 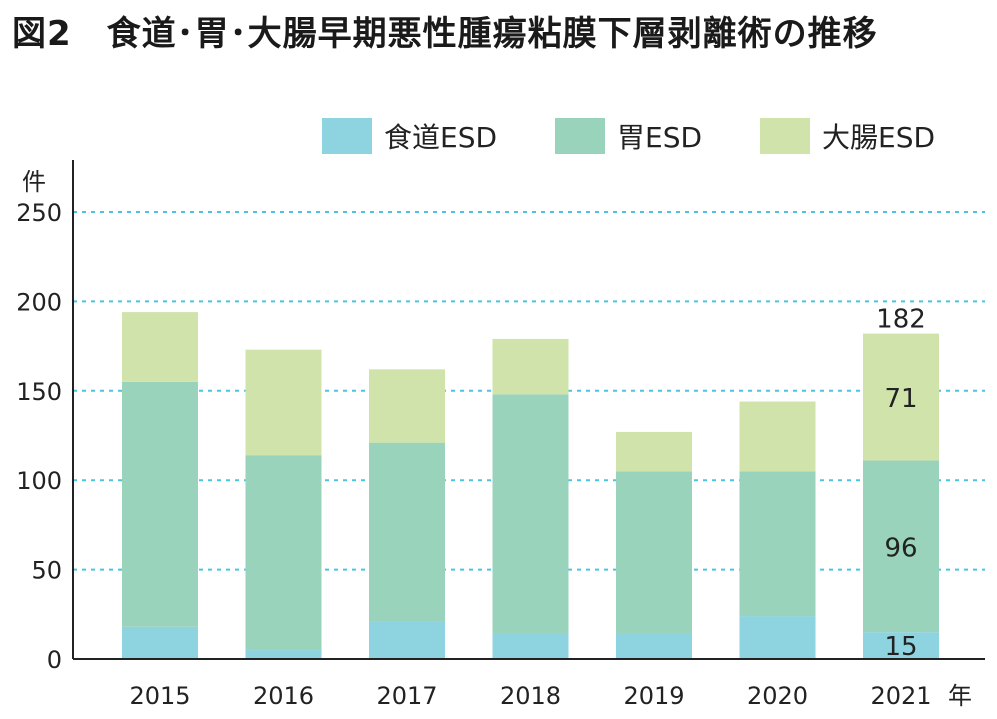 I want to click on y-axis-unit-label: 件, so click(x=34, y=182).